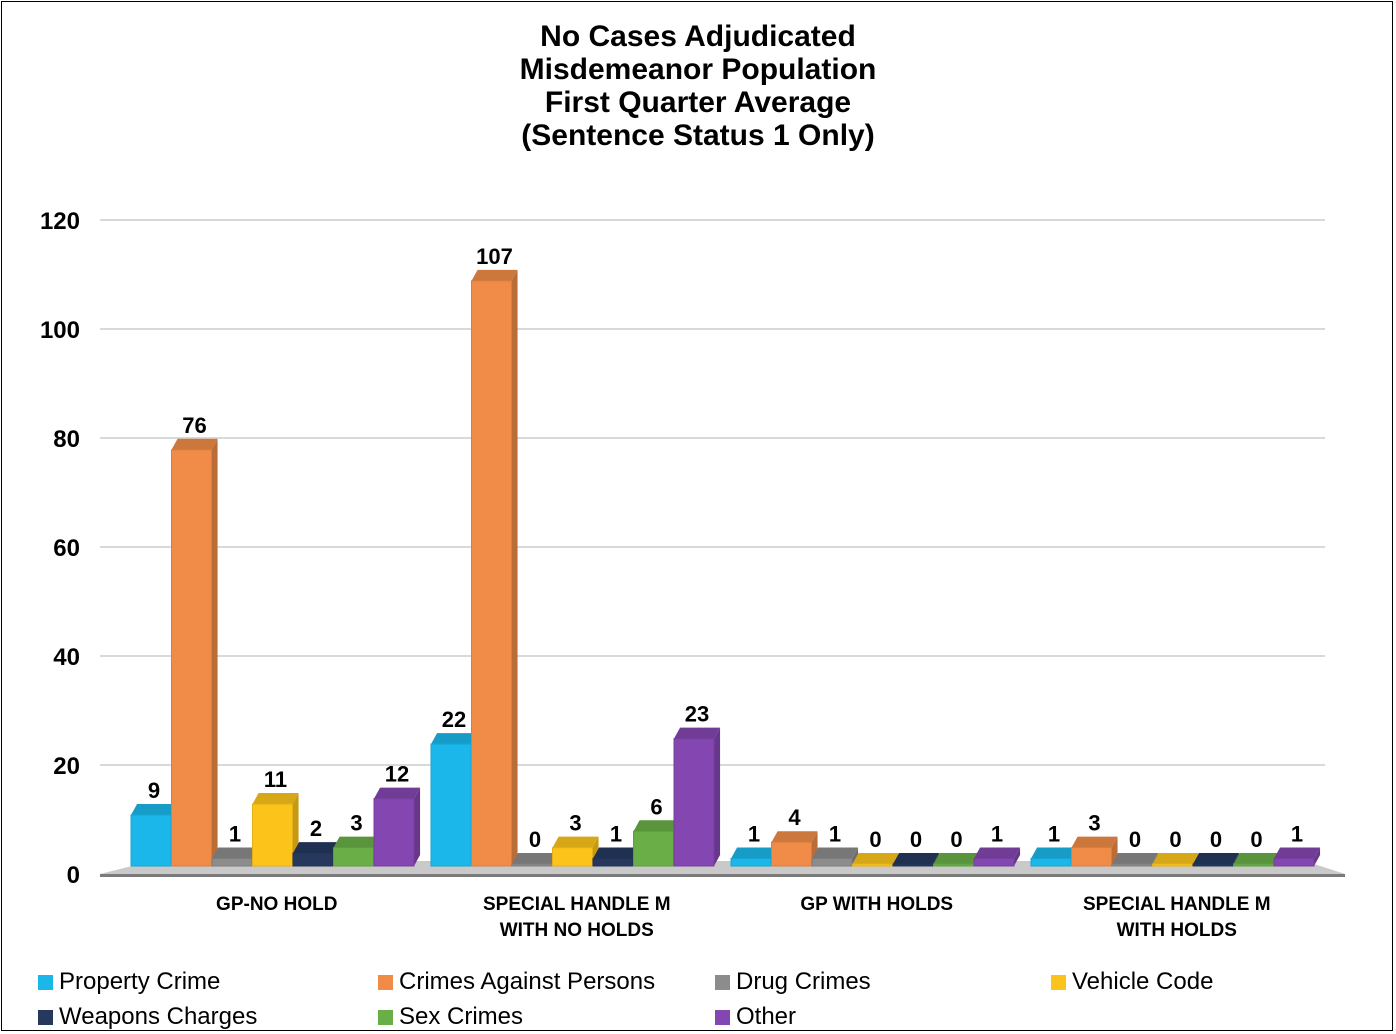  I want to click on legend-item: Weapons Charges, so click(147, 1017).